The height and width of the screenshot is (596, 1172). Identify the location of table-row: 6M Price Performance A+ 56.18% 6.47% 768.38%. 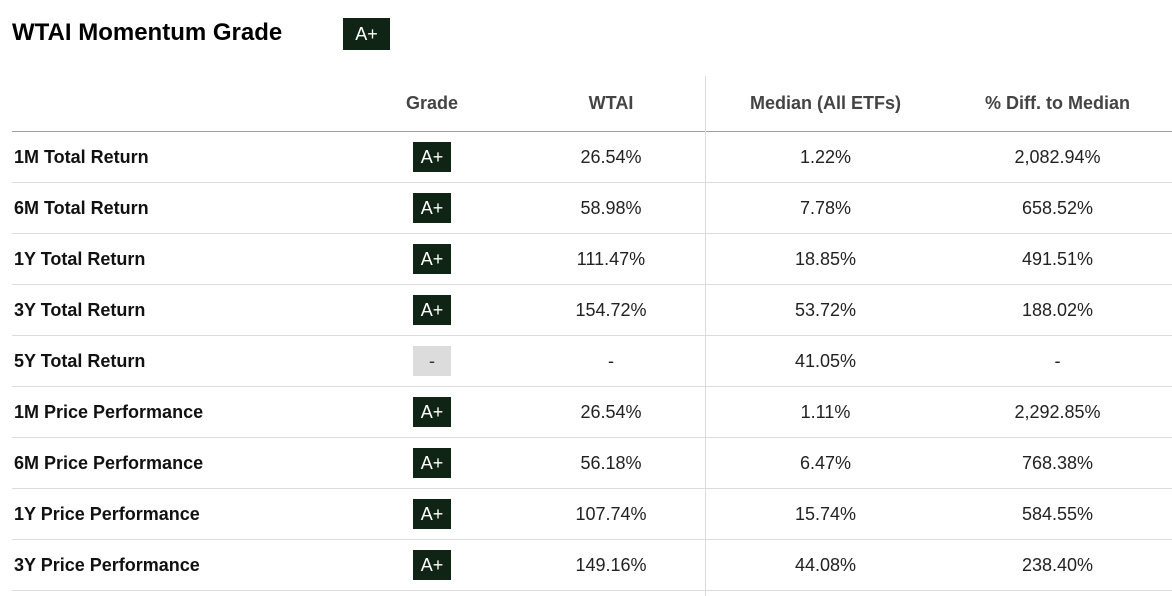
(592, 463).